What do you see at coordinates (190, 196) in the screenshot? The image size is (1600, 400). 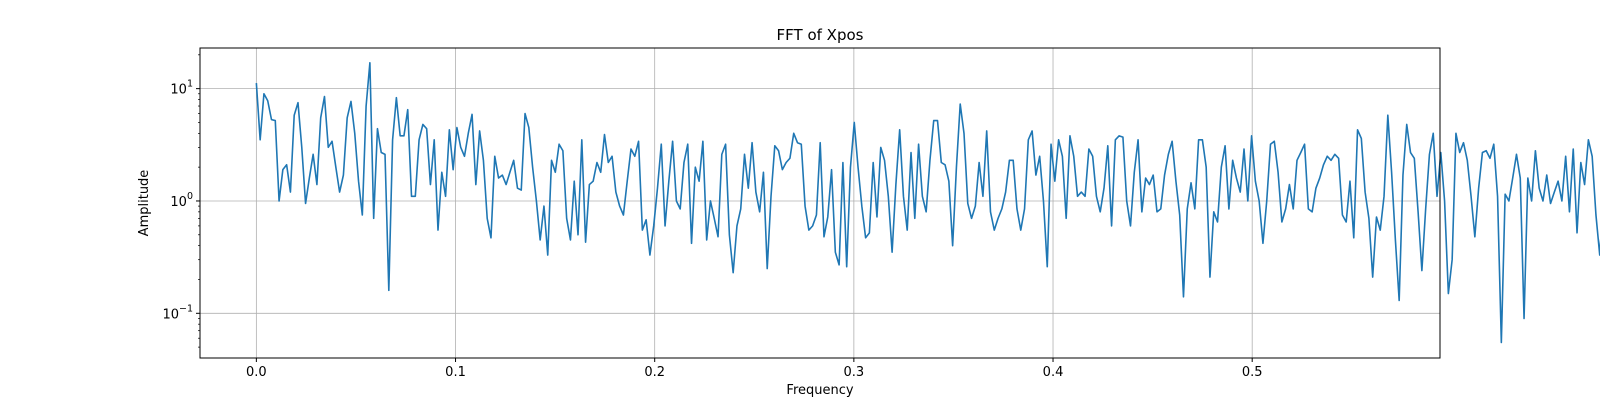 I see `y-tick-exponent: 0` at bounding box center [190, 196].